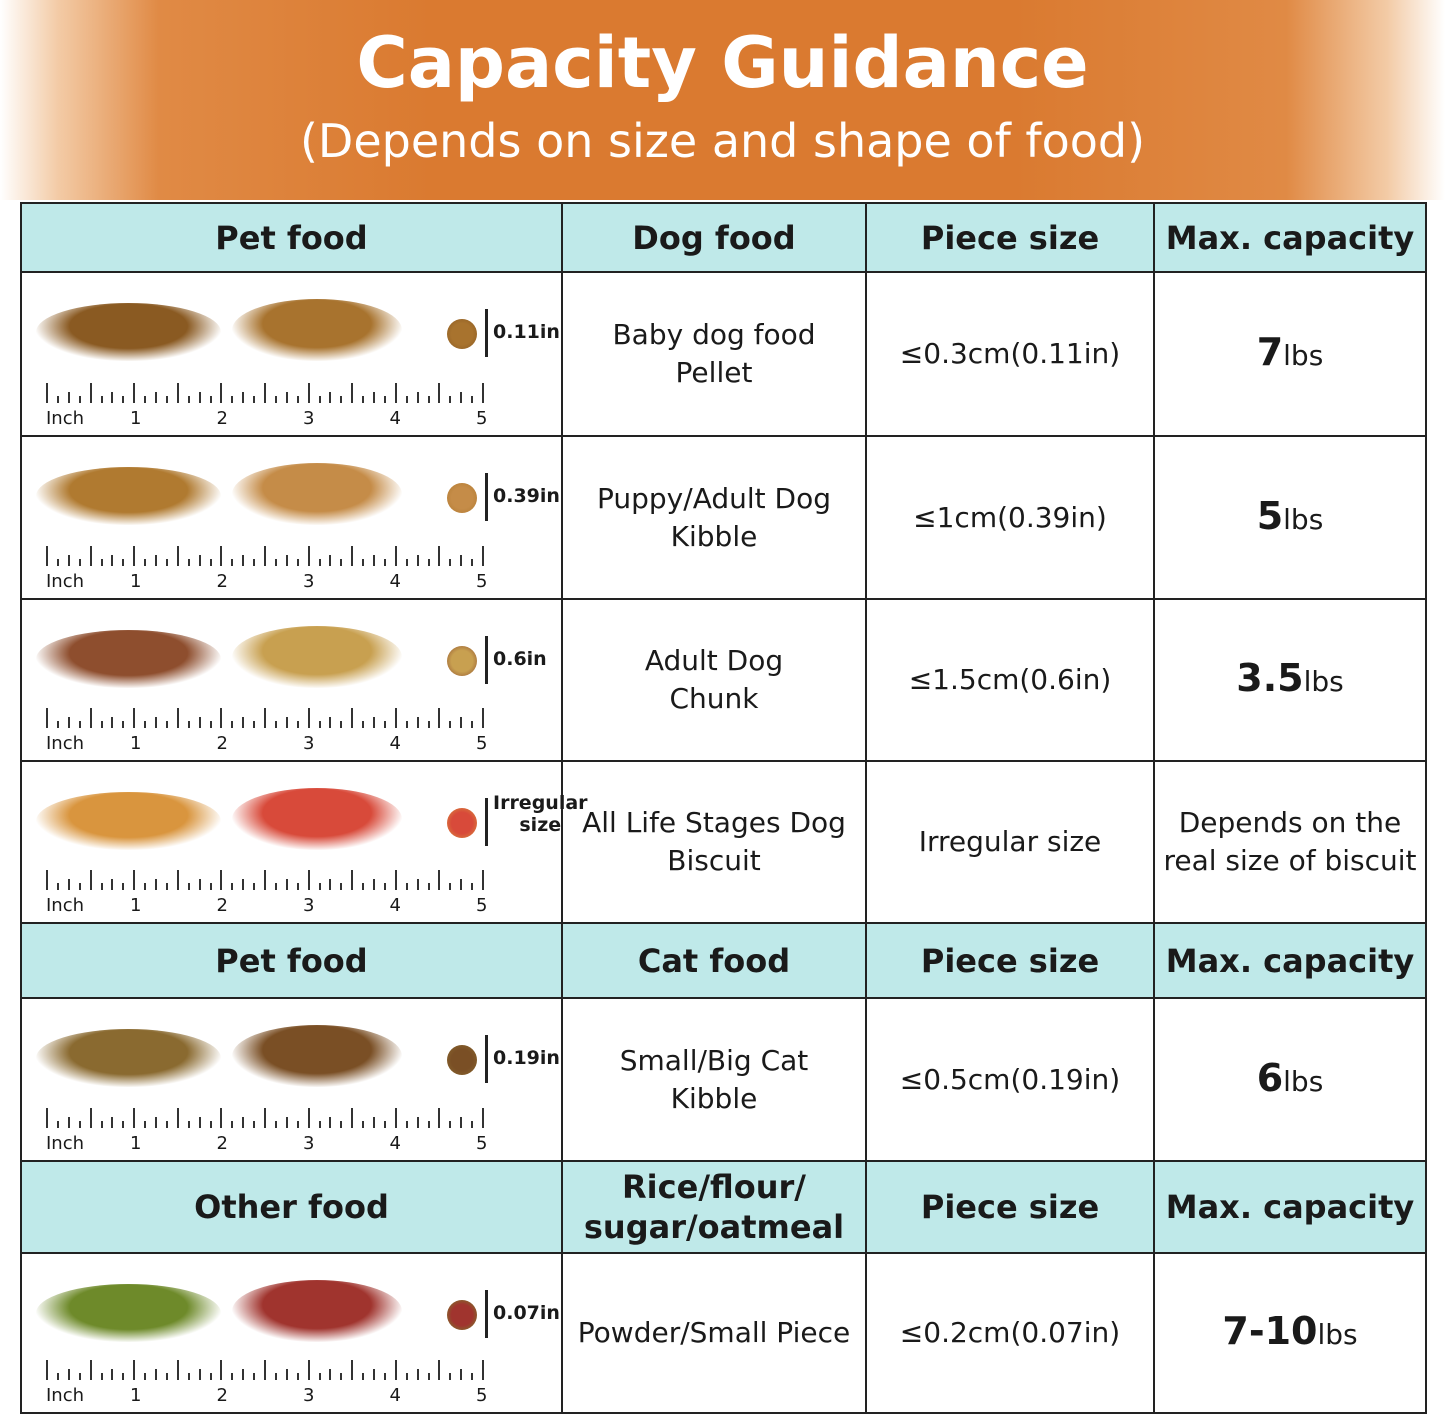 The width and height of the screenshot is (1445, 1415). Describe the element at coordinates (1290, 960) in the screenshot. I see `column-header: Max. capacity` at that location.